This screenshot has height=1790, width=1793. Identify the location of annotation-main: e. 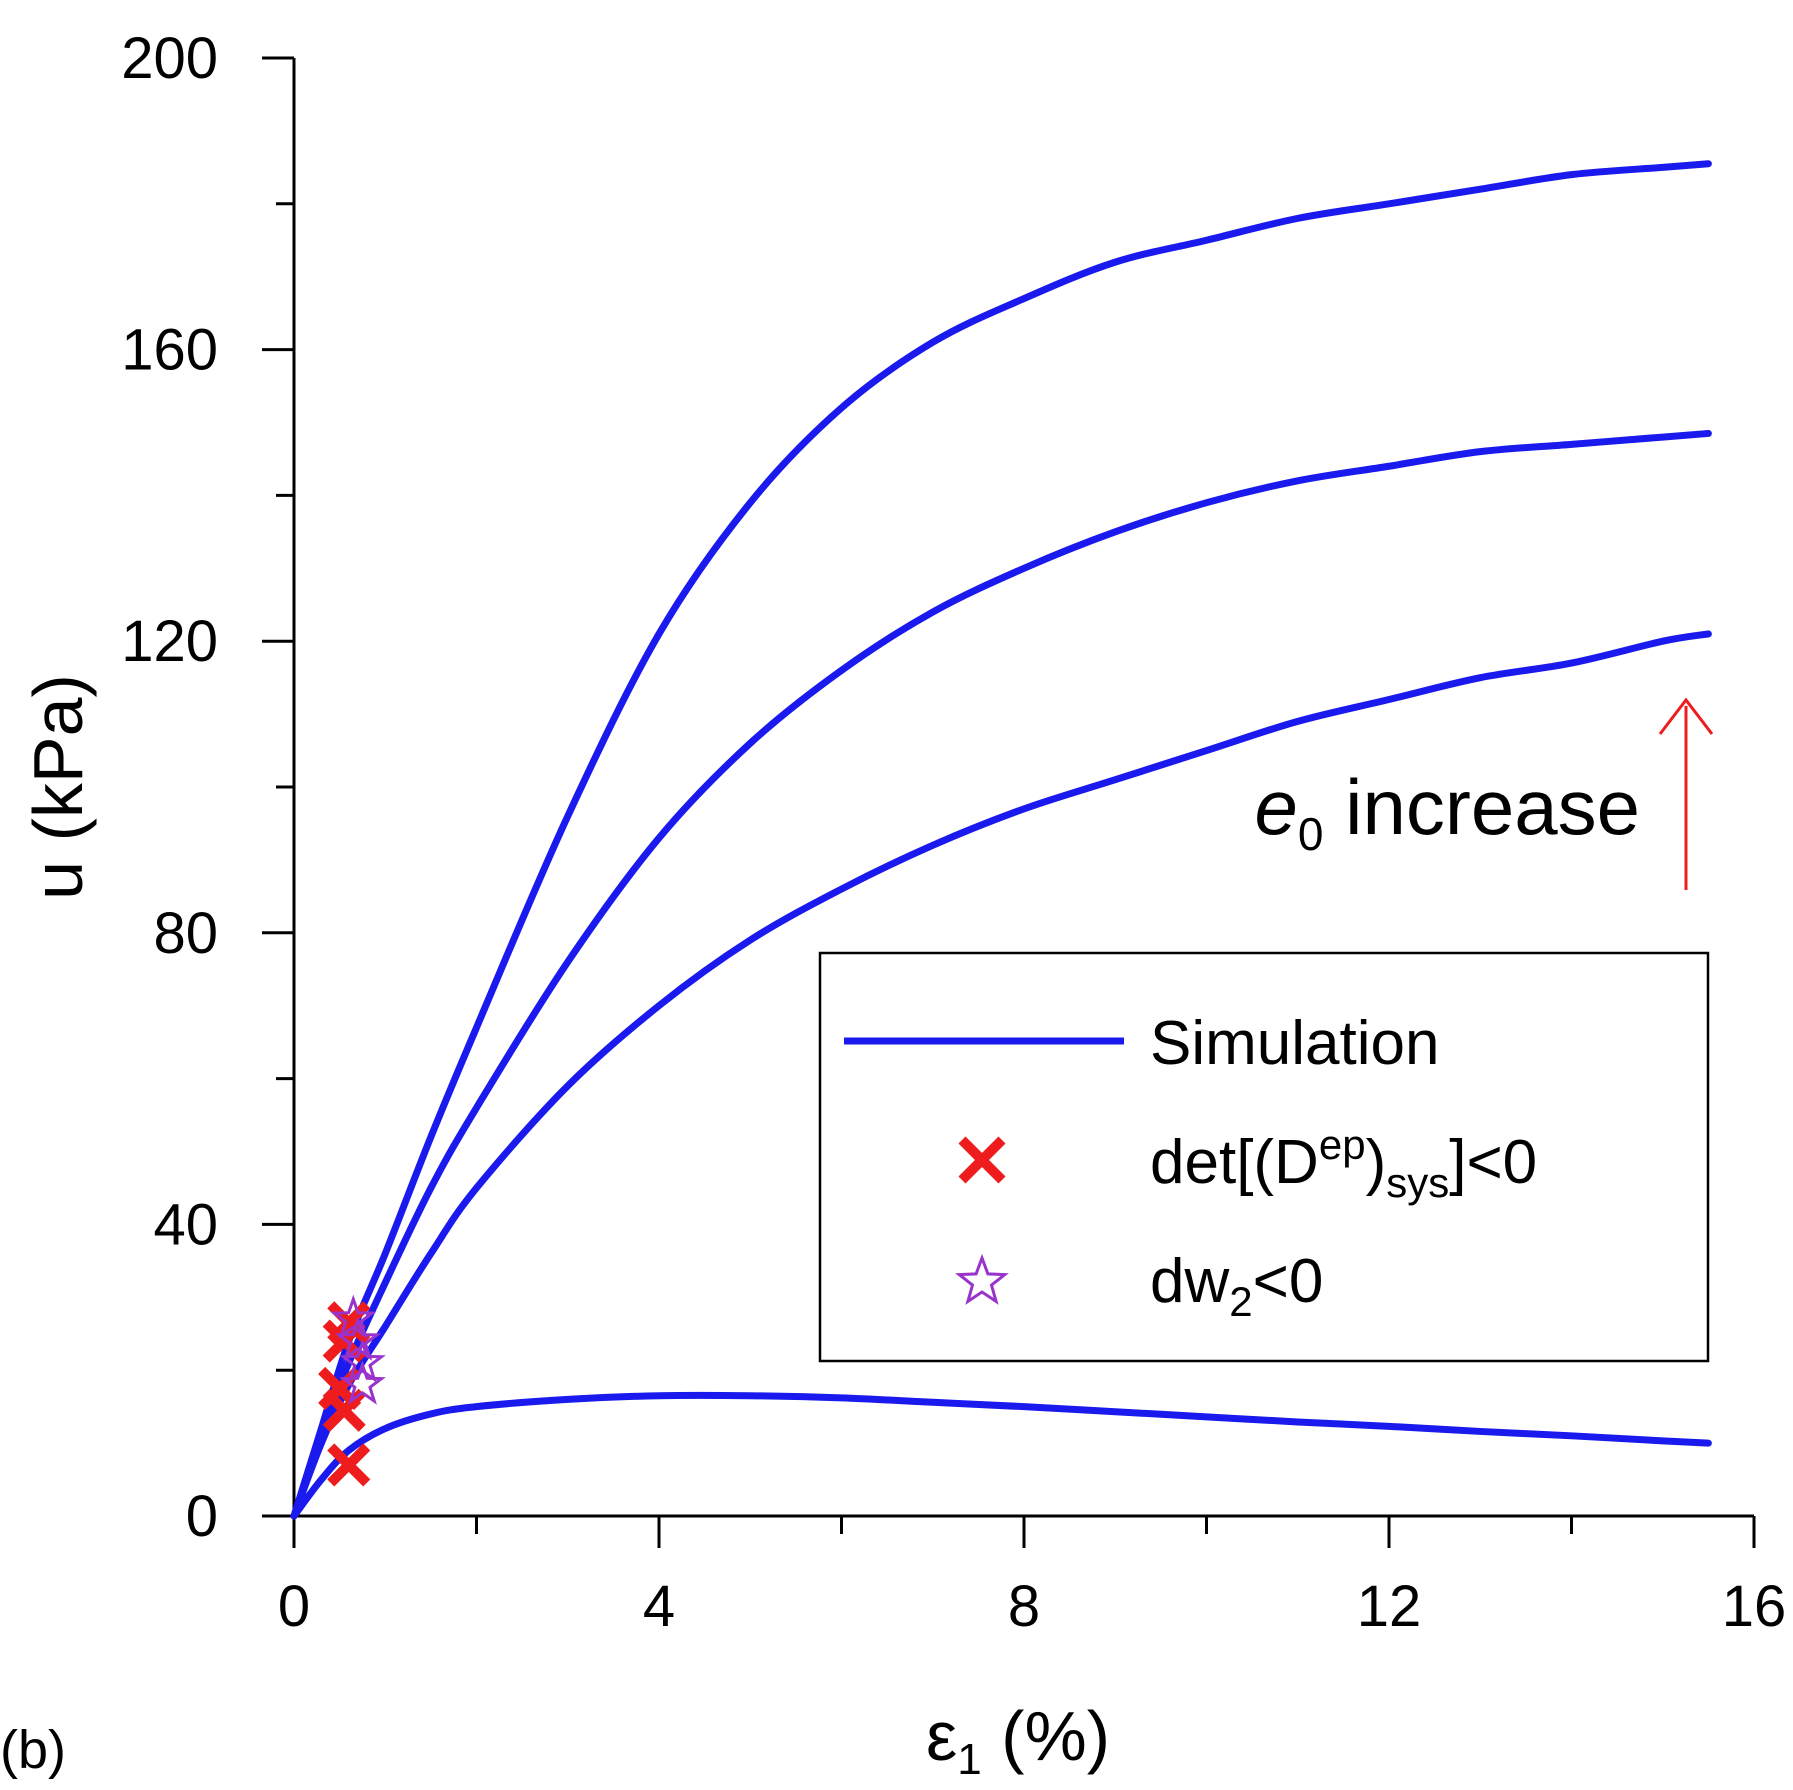
(1276, 807).